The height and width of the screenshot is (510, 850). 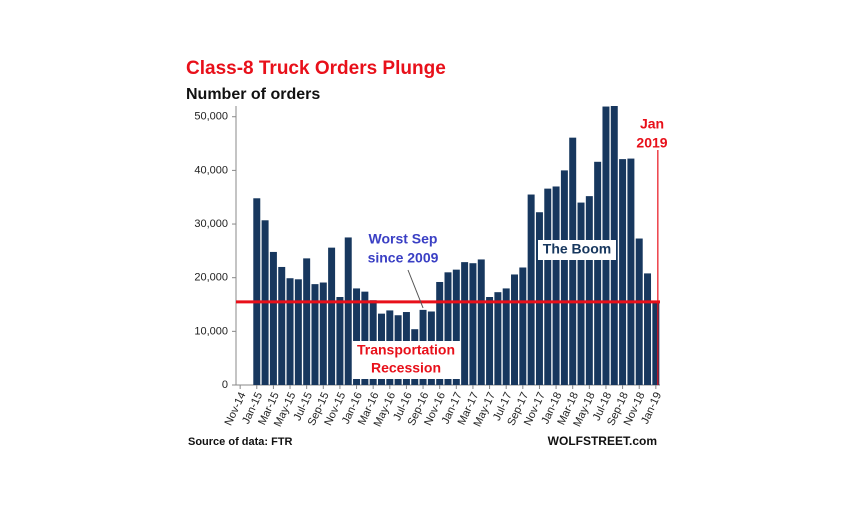 I want to click on annotation: Jan, so click(x=652, y=124).